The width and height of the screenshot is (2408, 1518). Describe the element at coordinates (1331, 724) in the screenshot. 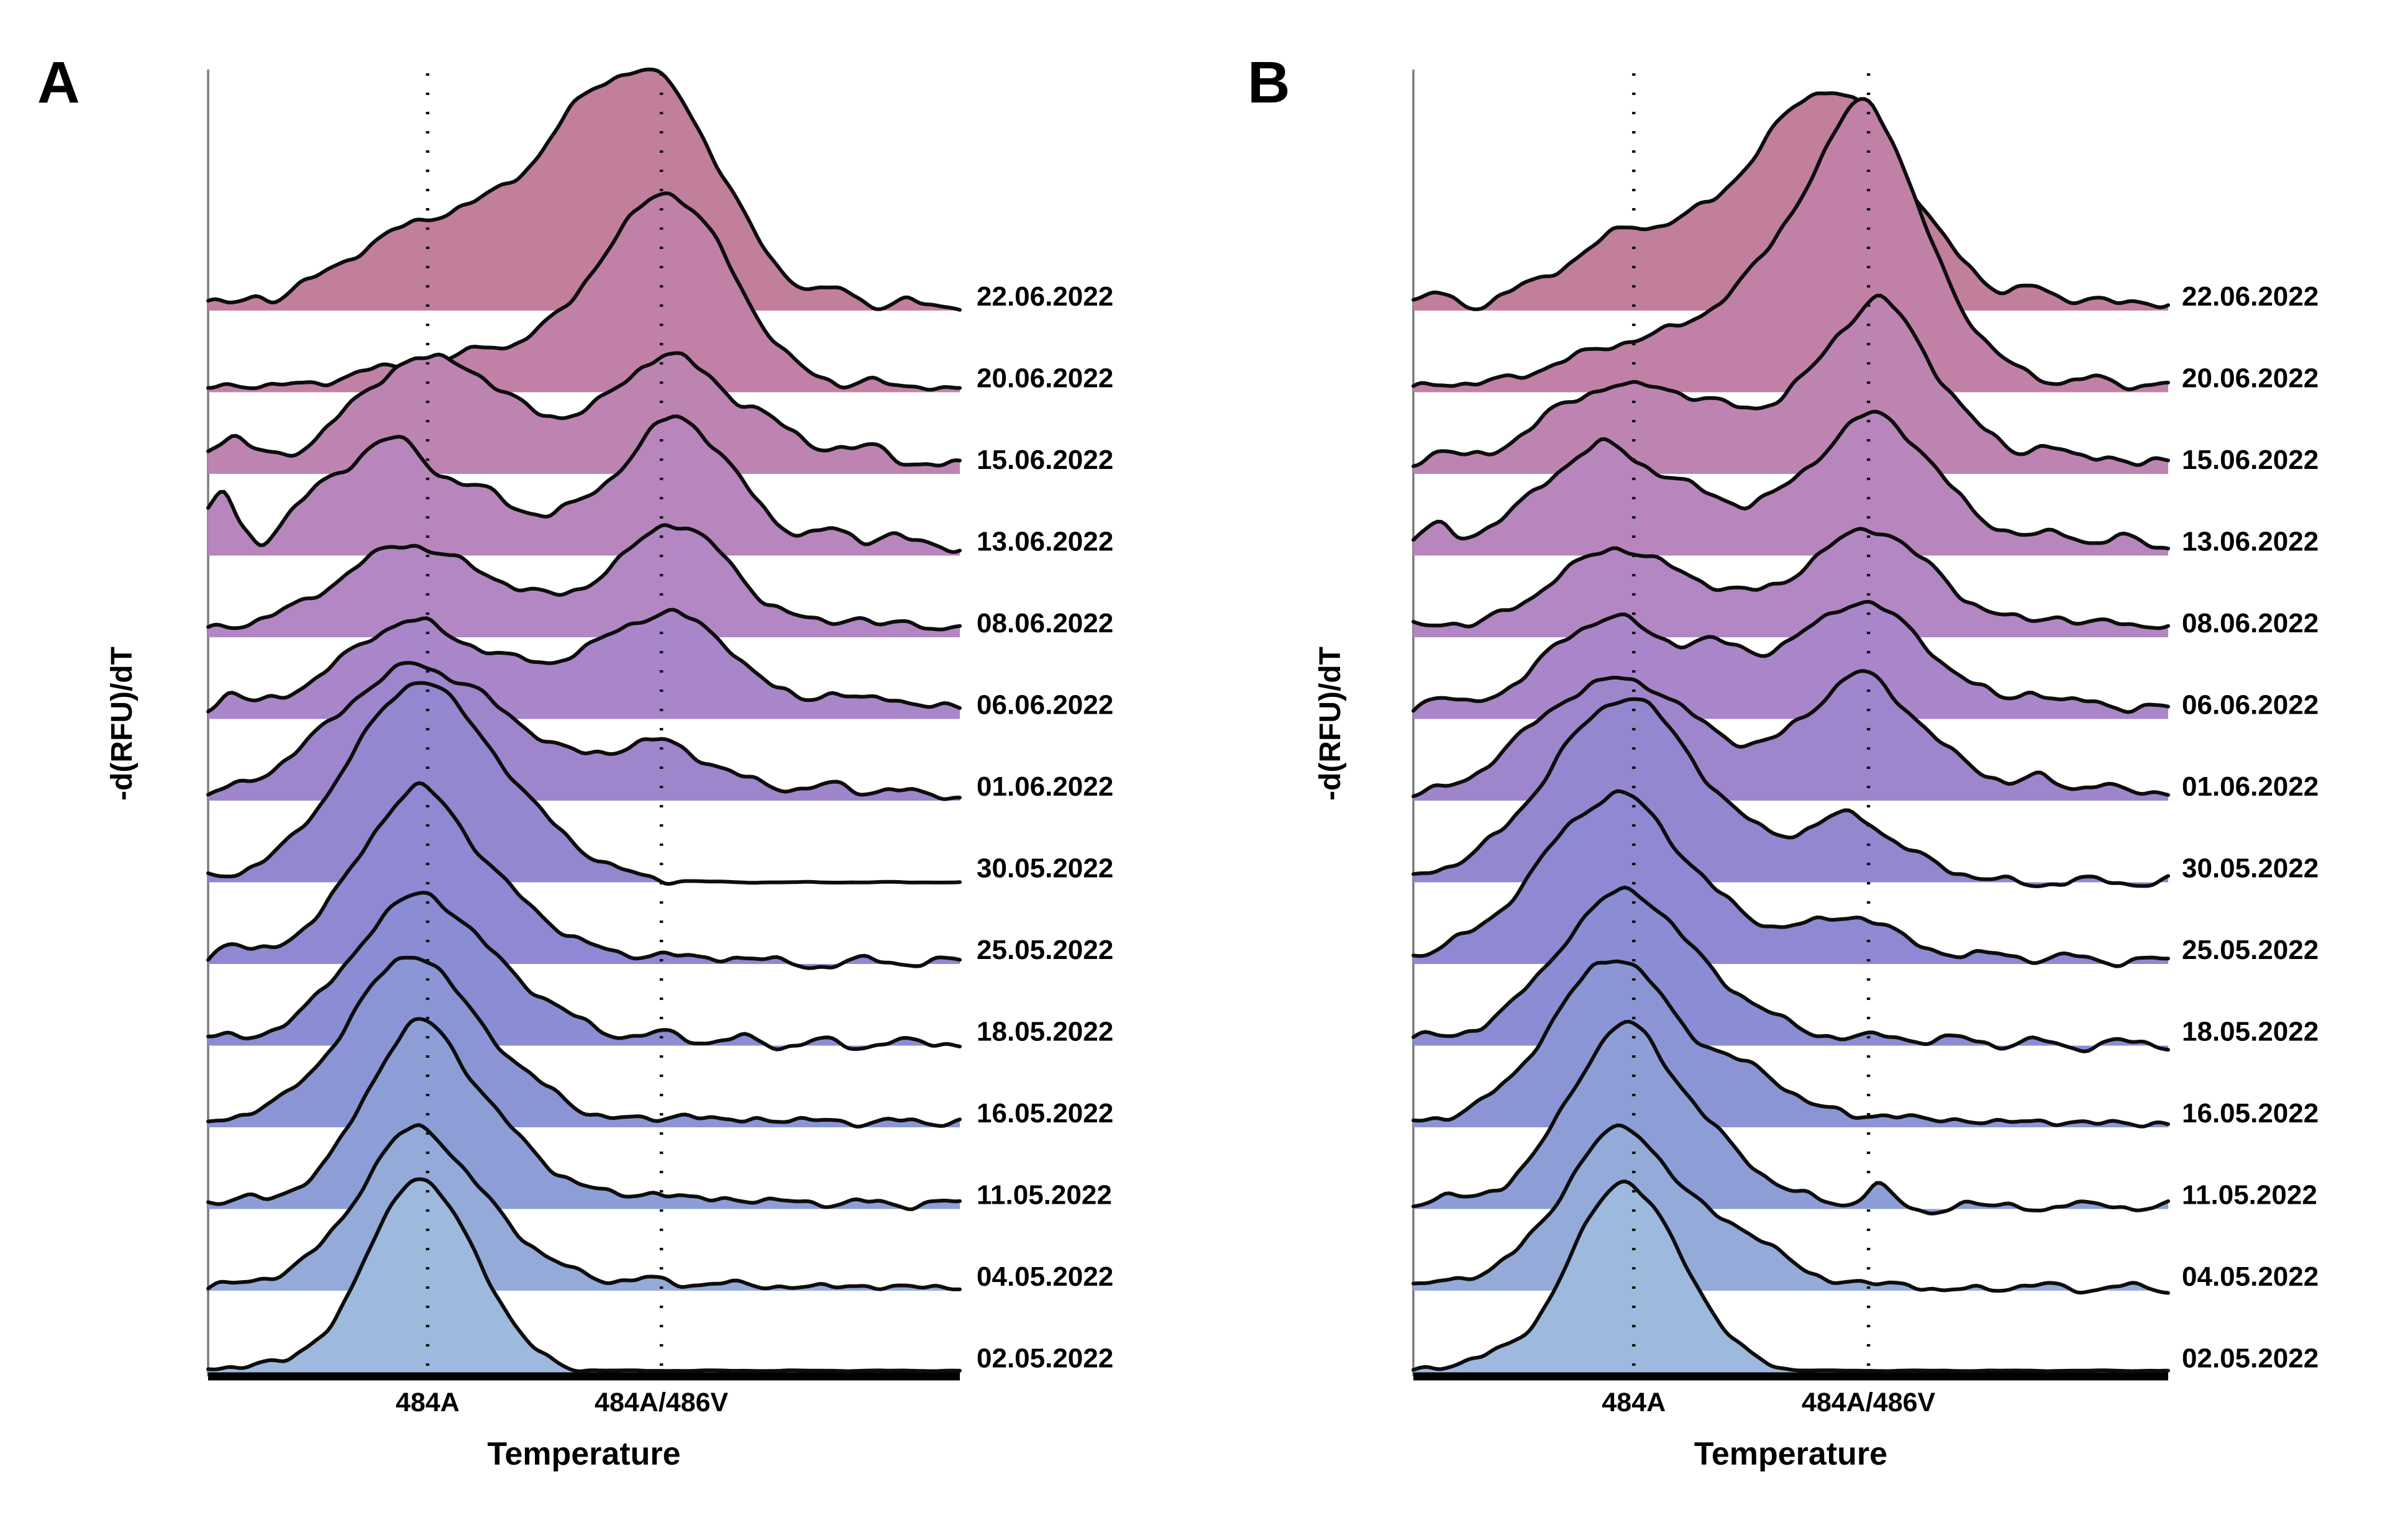

I see `y-axis-title-B: -d(RFU)/dT` at that location.